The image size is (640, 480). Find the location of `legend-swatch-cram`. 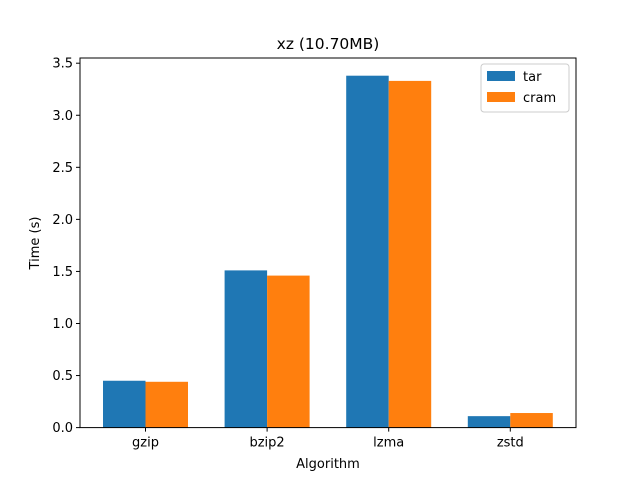

legend-swatch-cram is located at coordinates (501, 97).